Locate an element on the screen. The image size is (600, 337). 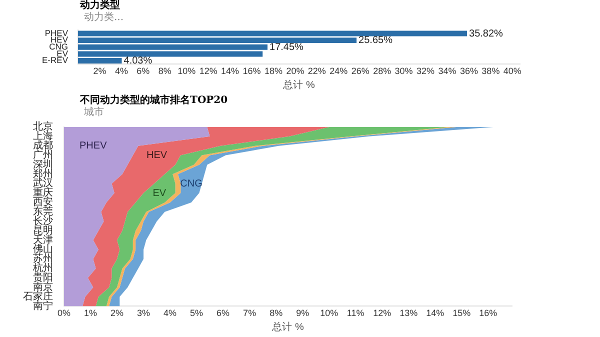
x-tick-label: 0% is located at coordinates (64, 313).